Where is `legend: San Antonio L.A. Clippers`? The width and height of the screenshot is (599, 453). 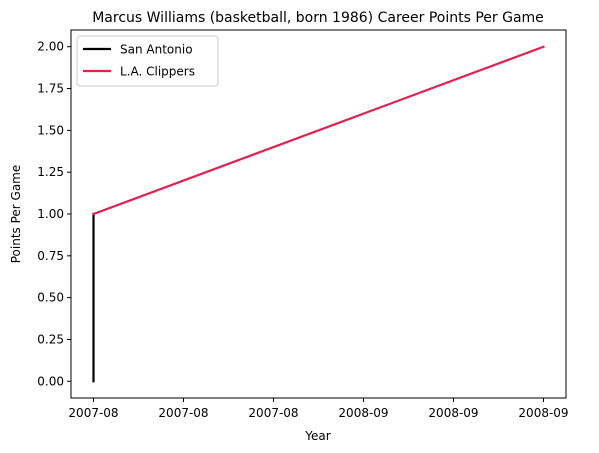 legend: San Antonio L.A. Clippers is located at coordinates (147, 61).